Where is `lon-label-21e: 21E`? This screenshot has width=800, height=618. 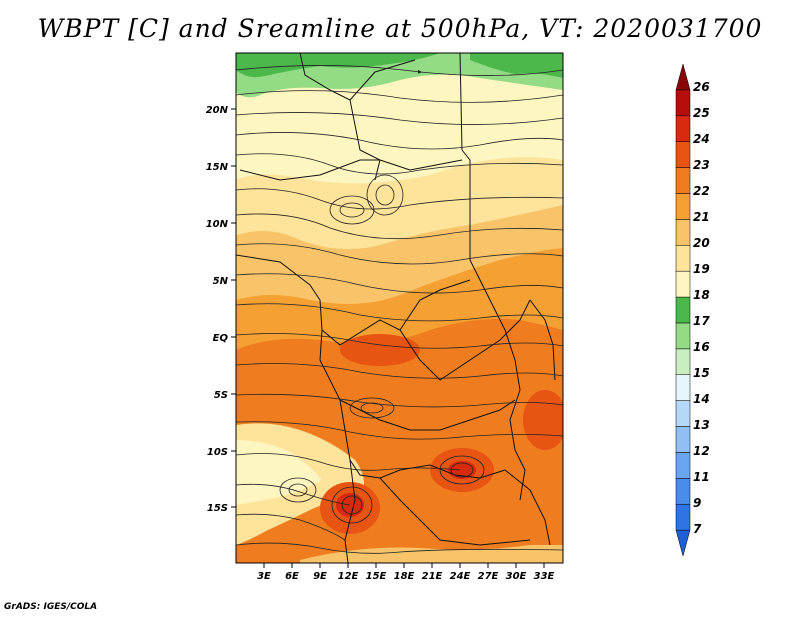
lon-label-21e: 21E is located at coordinates (432, 576).